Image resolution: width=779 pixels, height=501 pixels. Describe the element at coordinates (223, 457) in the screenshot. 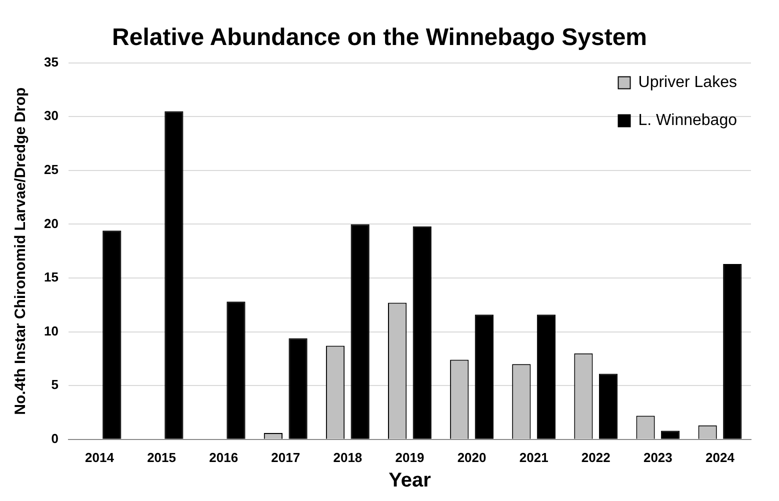

I see `x-tick-label: 2016` at that location.